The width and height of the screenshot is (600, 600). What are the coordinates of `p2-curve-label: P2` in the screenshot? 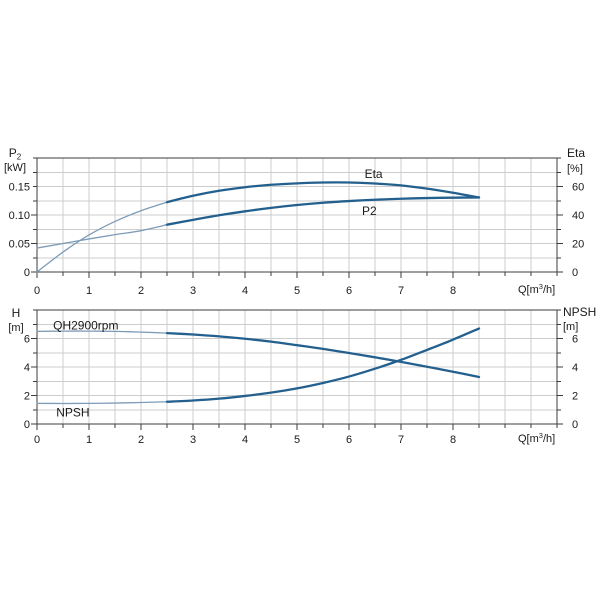 It's located at (369, 211).